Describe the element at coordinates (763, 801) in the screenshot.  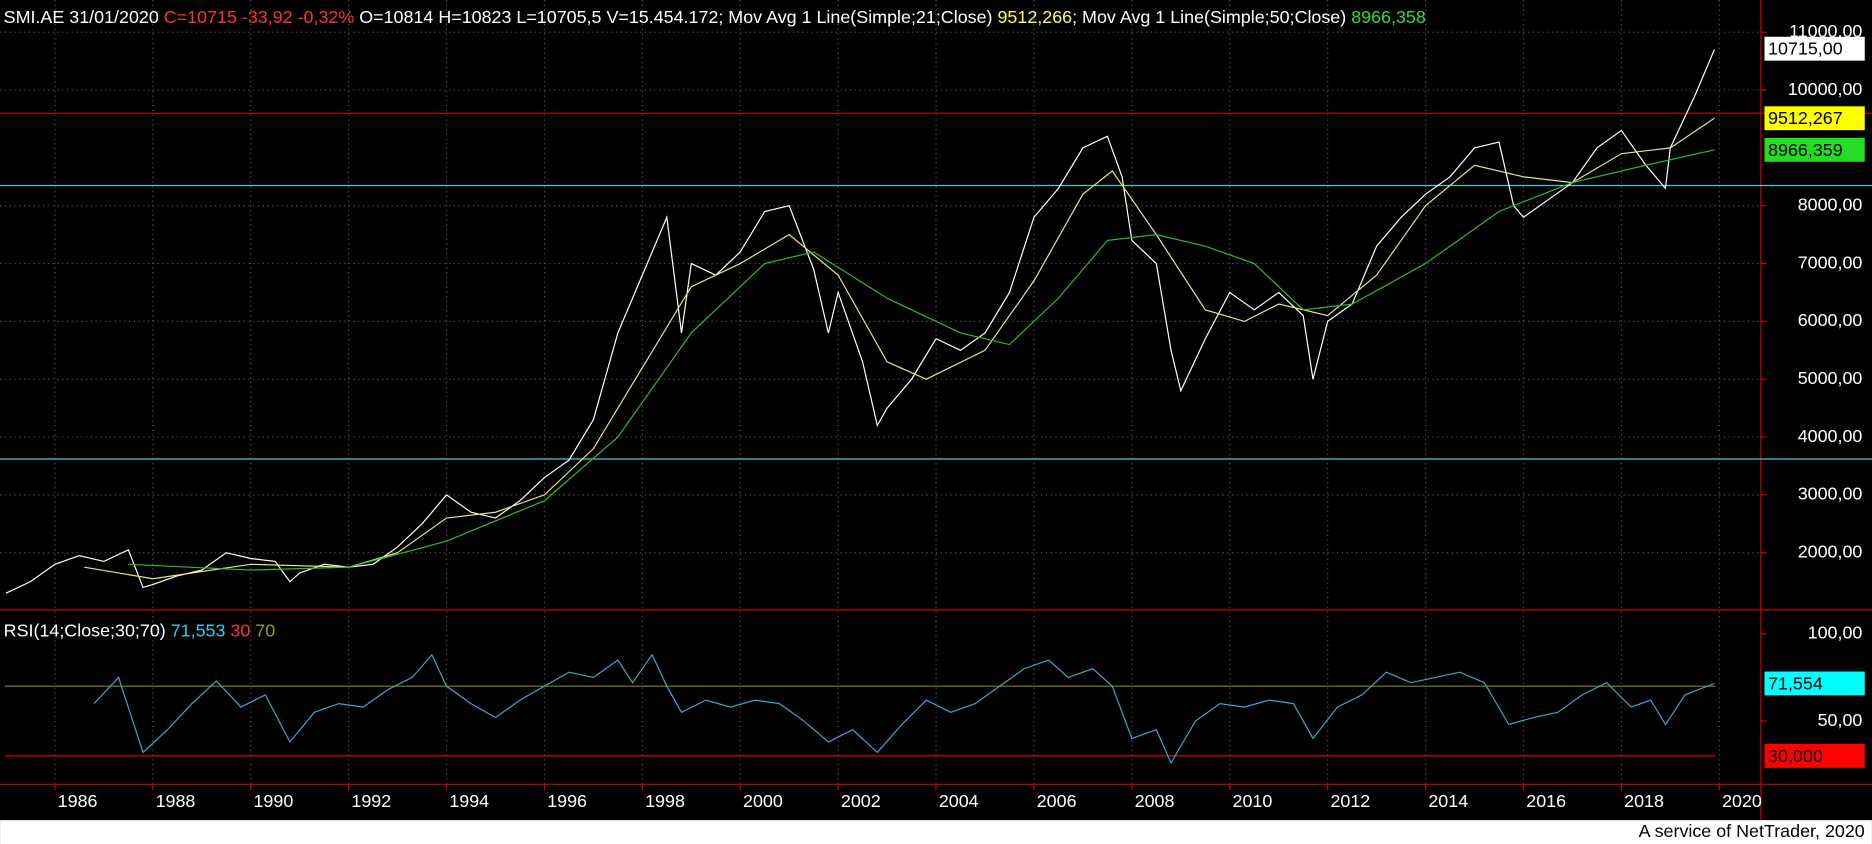
I see `x-tick-label: 2000` at that location.